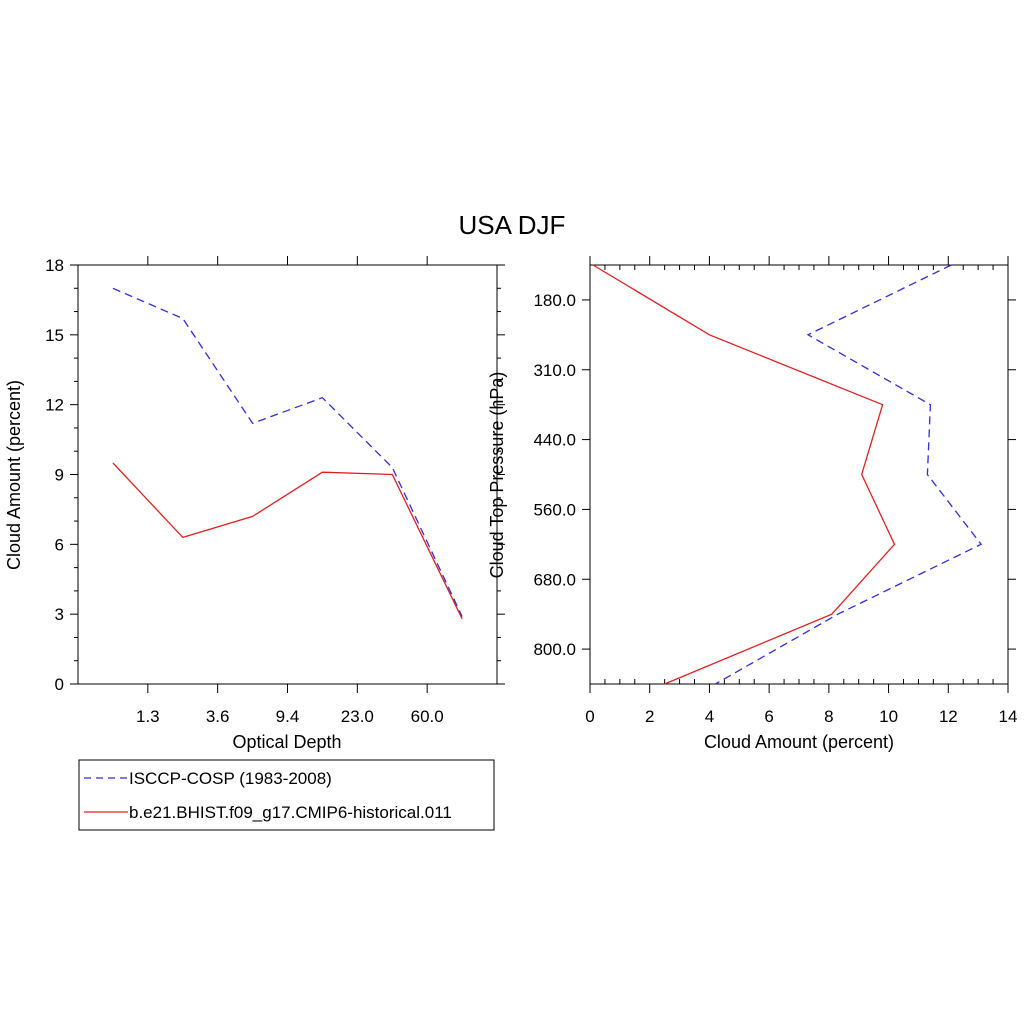  I want to click on right-series-obs-line, so click(849, 474).